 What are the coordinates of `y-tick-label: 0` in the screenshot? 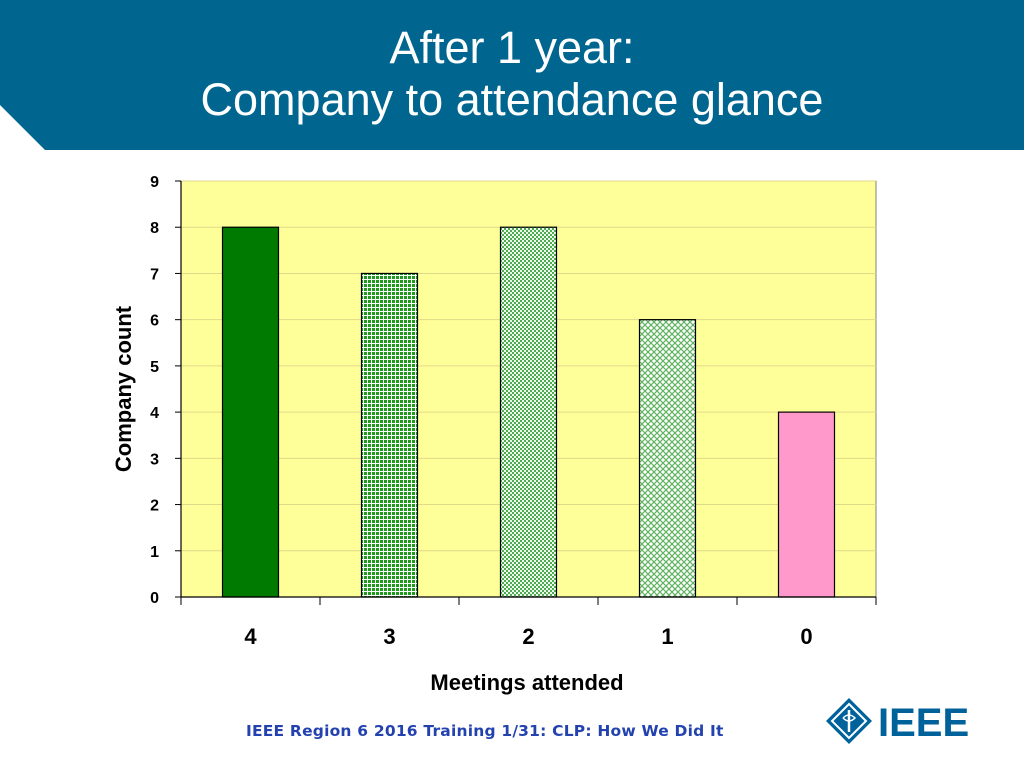 It's located at (154, 598).